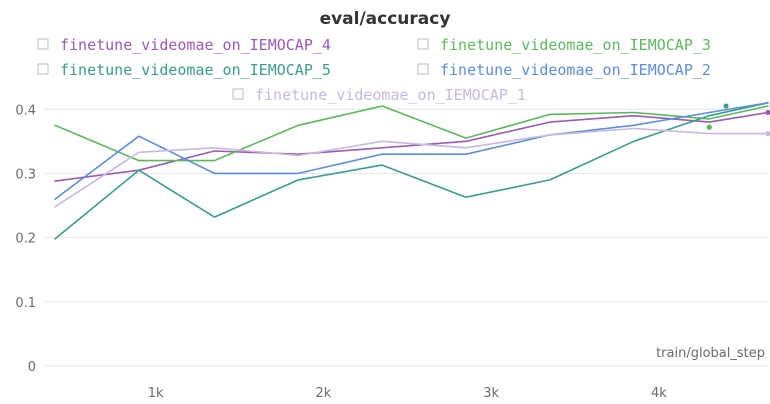  Describe the element at coordinates (385, 19) in the screenshot. I see `chart-title: eval/accuracy` at that location.